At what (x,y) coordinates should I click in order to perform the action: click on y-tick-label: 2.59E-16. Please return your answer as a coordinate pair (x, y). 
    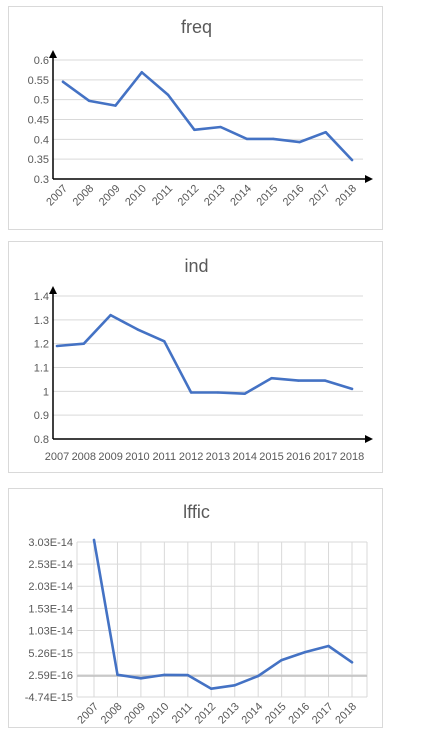
    Looking at the image, I should click on (50, 676).